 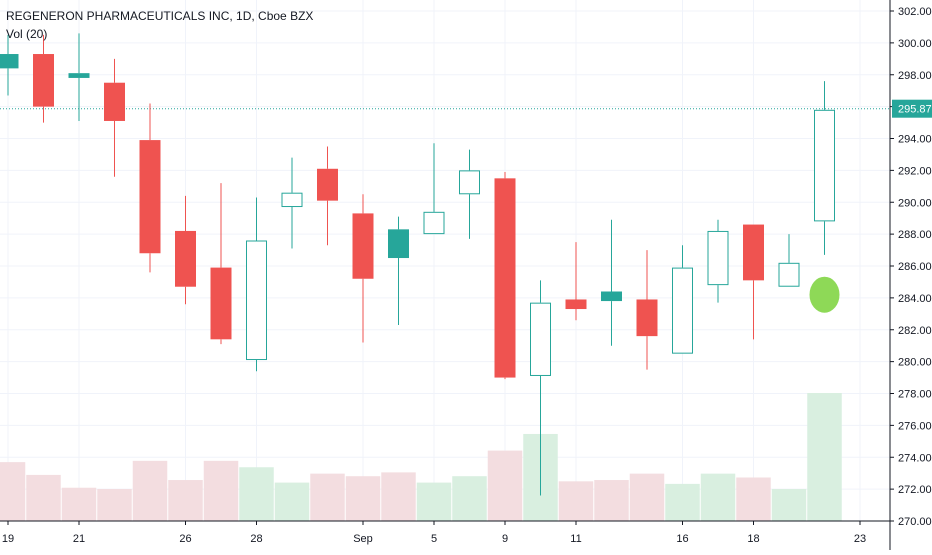 What do you see at coordinates (915, 235) in the screenshot?
I see `y-tick-label: 288.00` at bounding box center [915, 235].